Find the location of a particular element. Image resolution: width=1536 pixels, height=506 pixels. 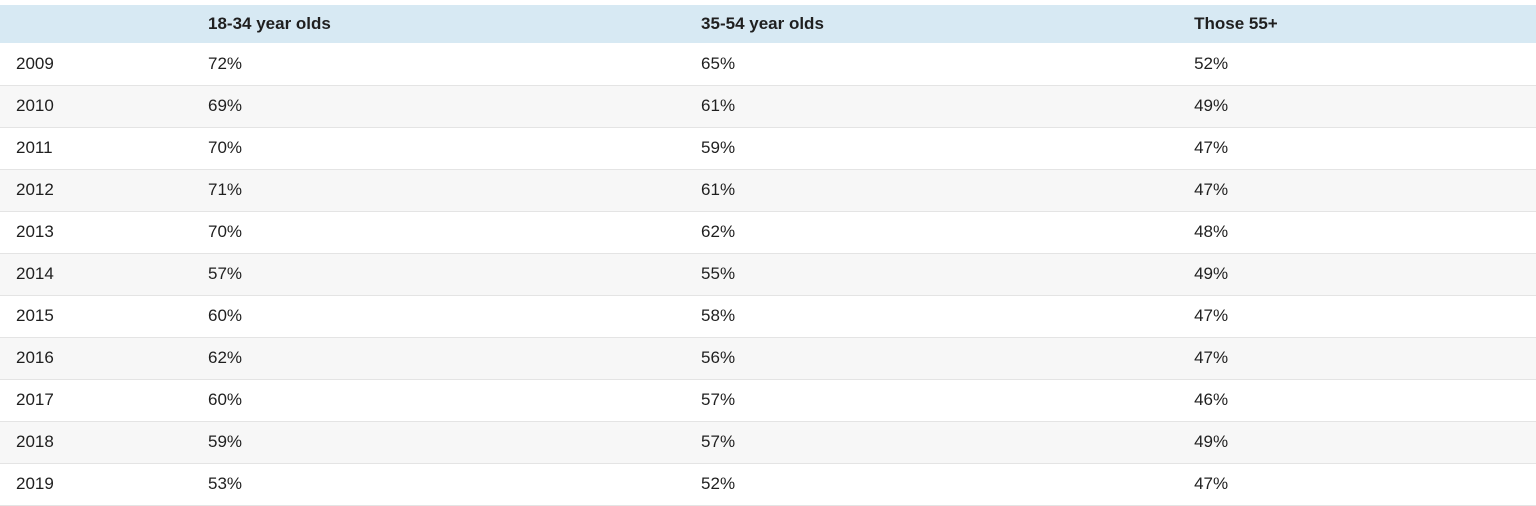

header-cell-35-54: 35-54 year olds is located at coordinates (932, 24).